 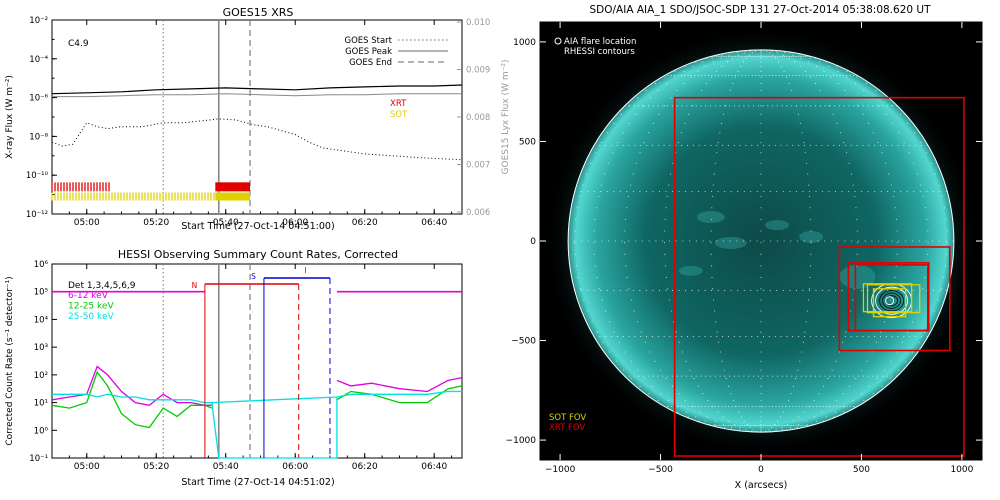 What do you see at coordinates (156, 467) in the screenshot?
I see `hessi-x-tick-label: 05:20` at bounding box center [156, 467].